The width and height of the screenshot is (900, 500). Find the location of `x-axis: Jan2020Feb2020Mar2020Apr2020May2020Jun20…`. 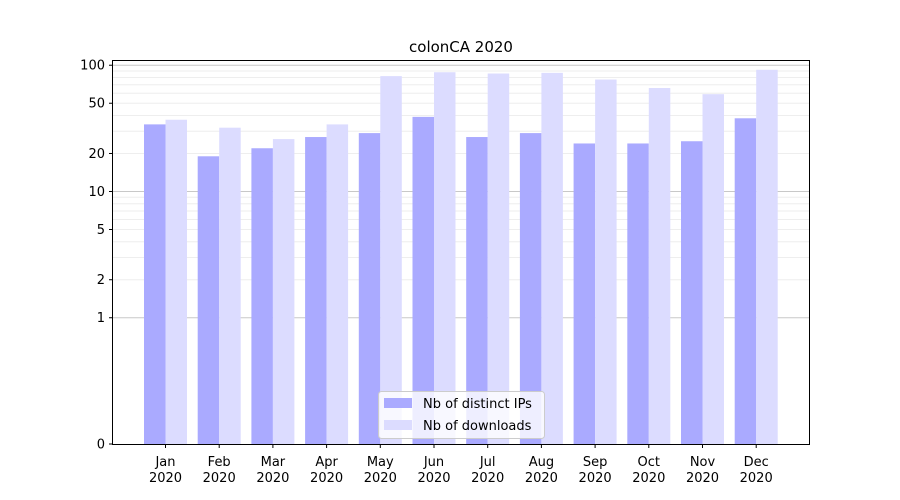

x-axis: Jan2020Feb2020Mar2020Apr2020May2020Jun20… is located at coordinates (461, 465).